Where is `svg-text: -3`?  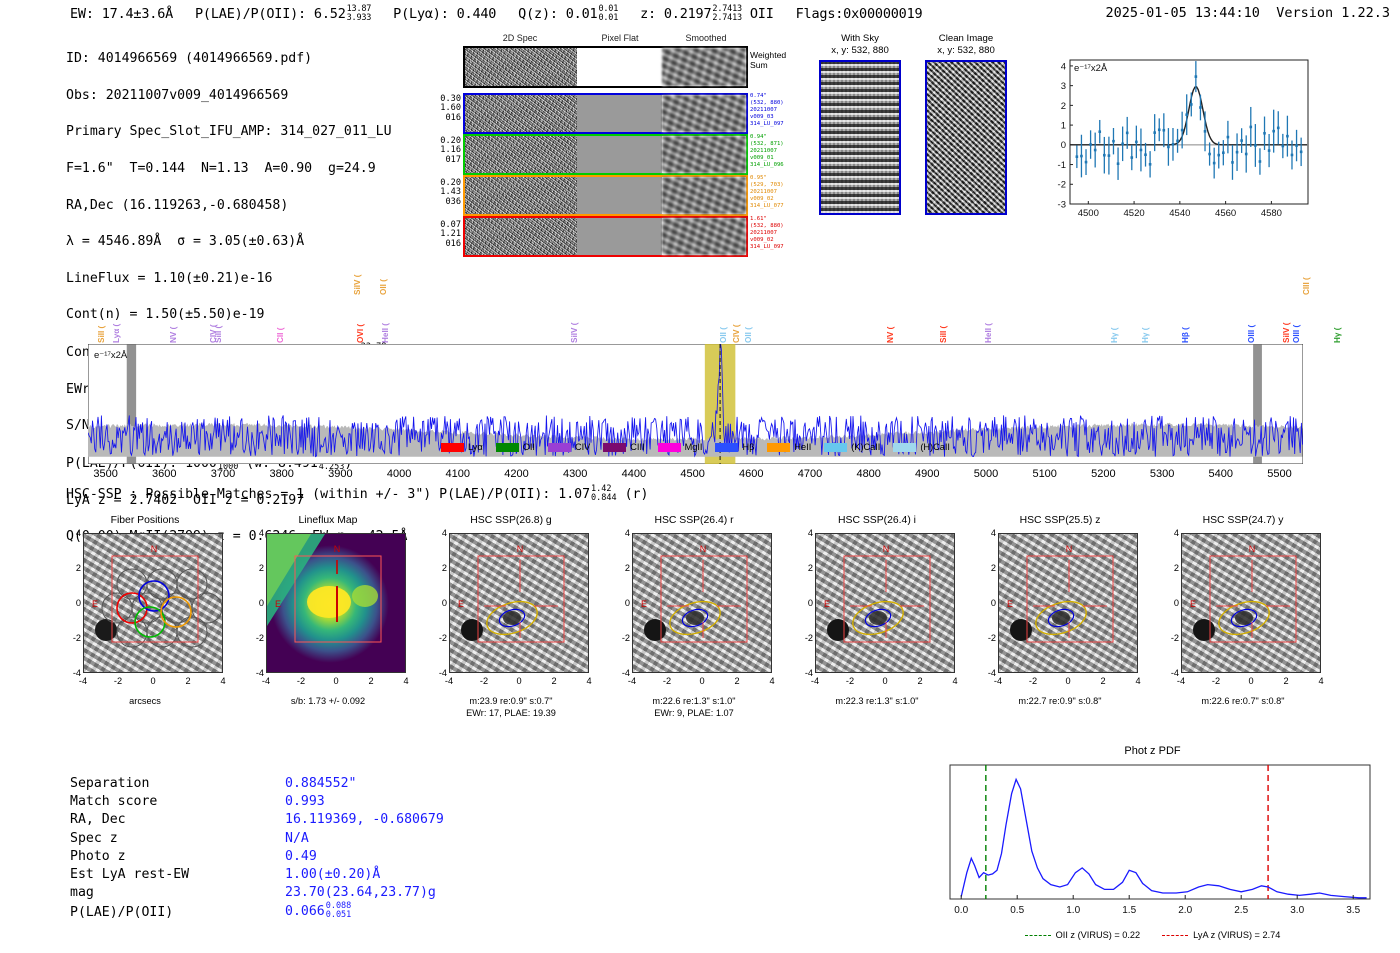 svg-text: -3 is located at coordinates (1062, 204).